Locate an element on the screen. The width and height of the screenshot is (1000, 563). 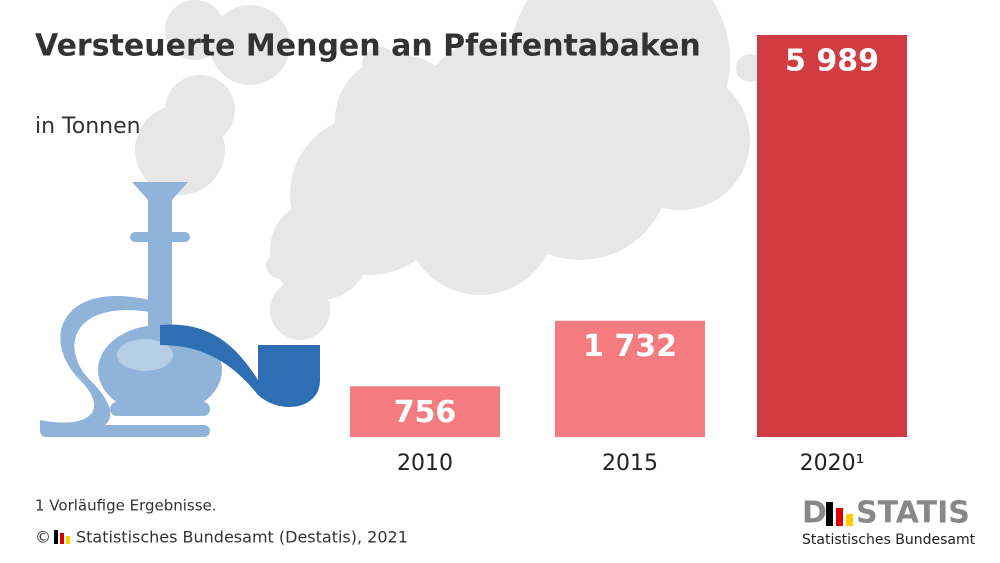
logo-icon is located at coordinates (839, 514).